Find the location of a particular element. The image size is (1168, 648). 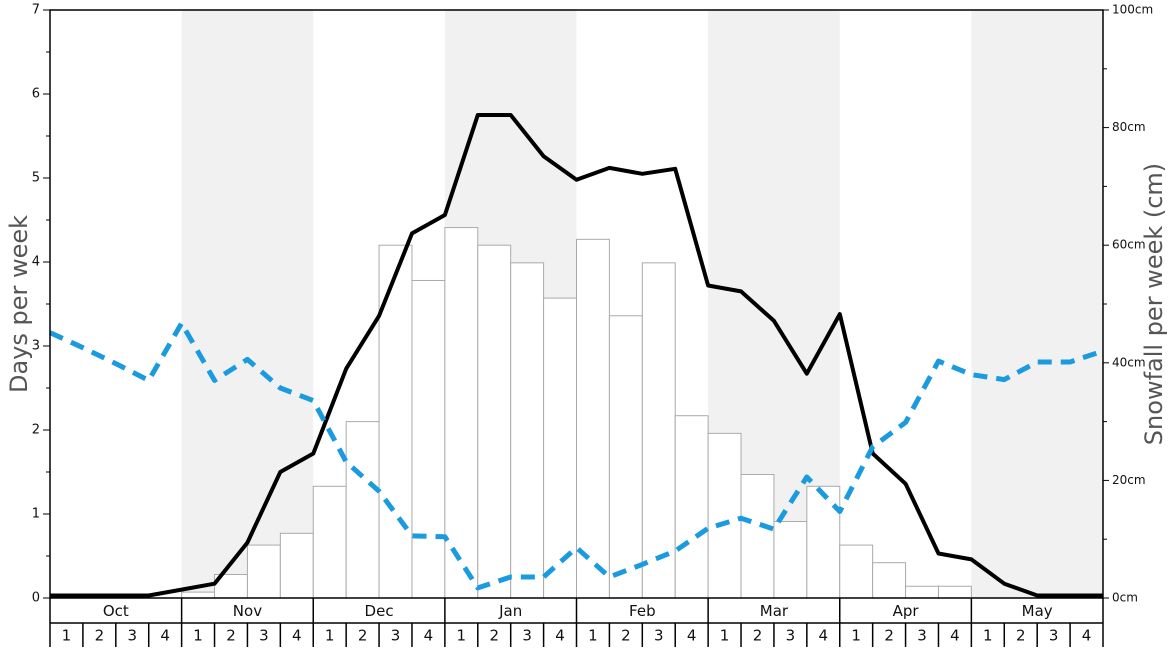

y-tick-label: 2 is located at coordinates (36, 430).